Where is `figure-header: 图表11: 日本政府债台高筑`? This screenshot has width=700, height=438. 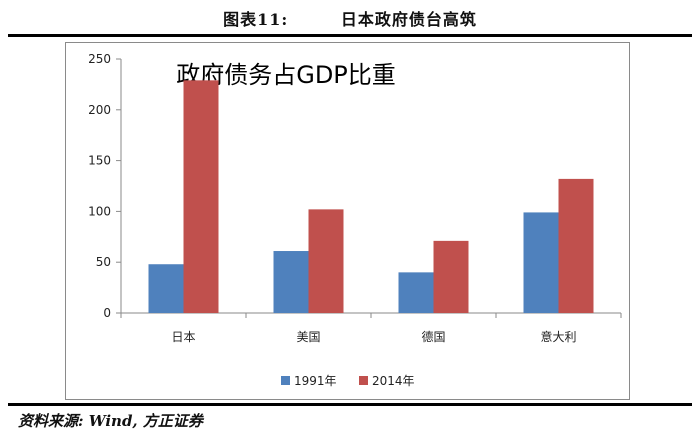
figure-header: 图表11: 日本政府债台高筑 is located at coordinates (350, 18).